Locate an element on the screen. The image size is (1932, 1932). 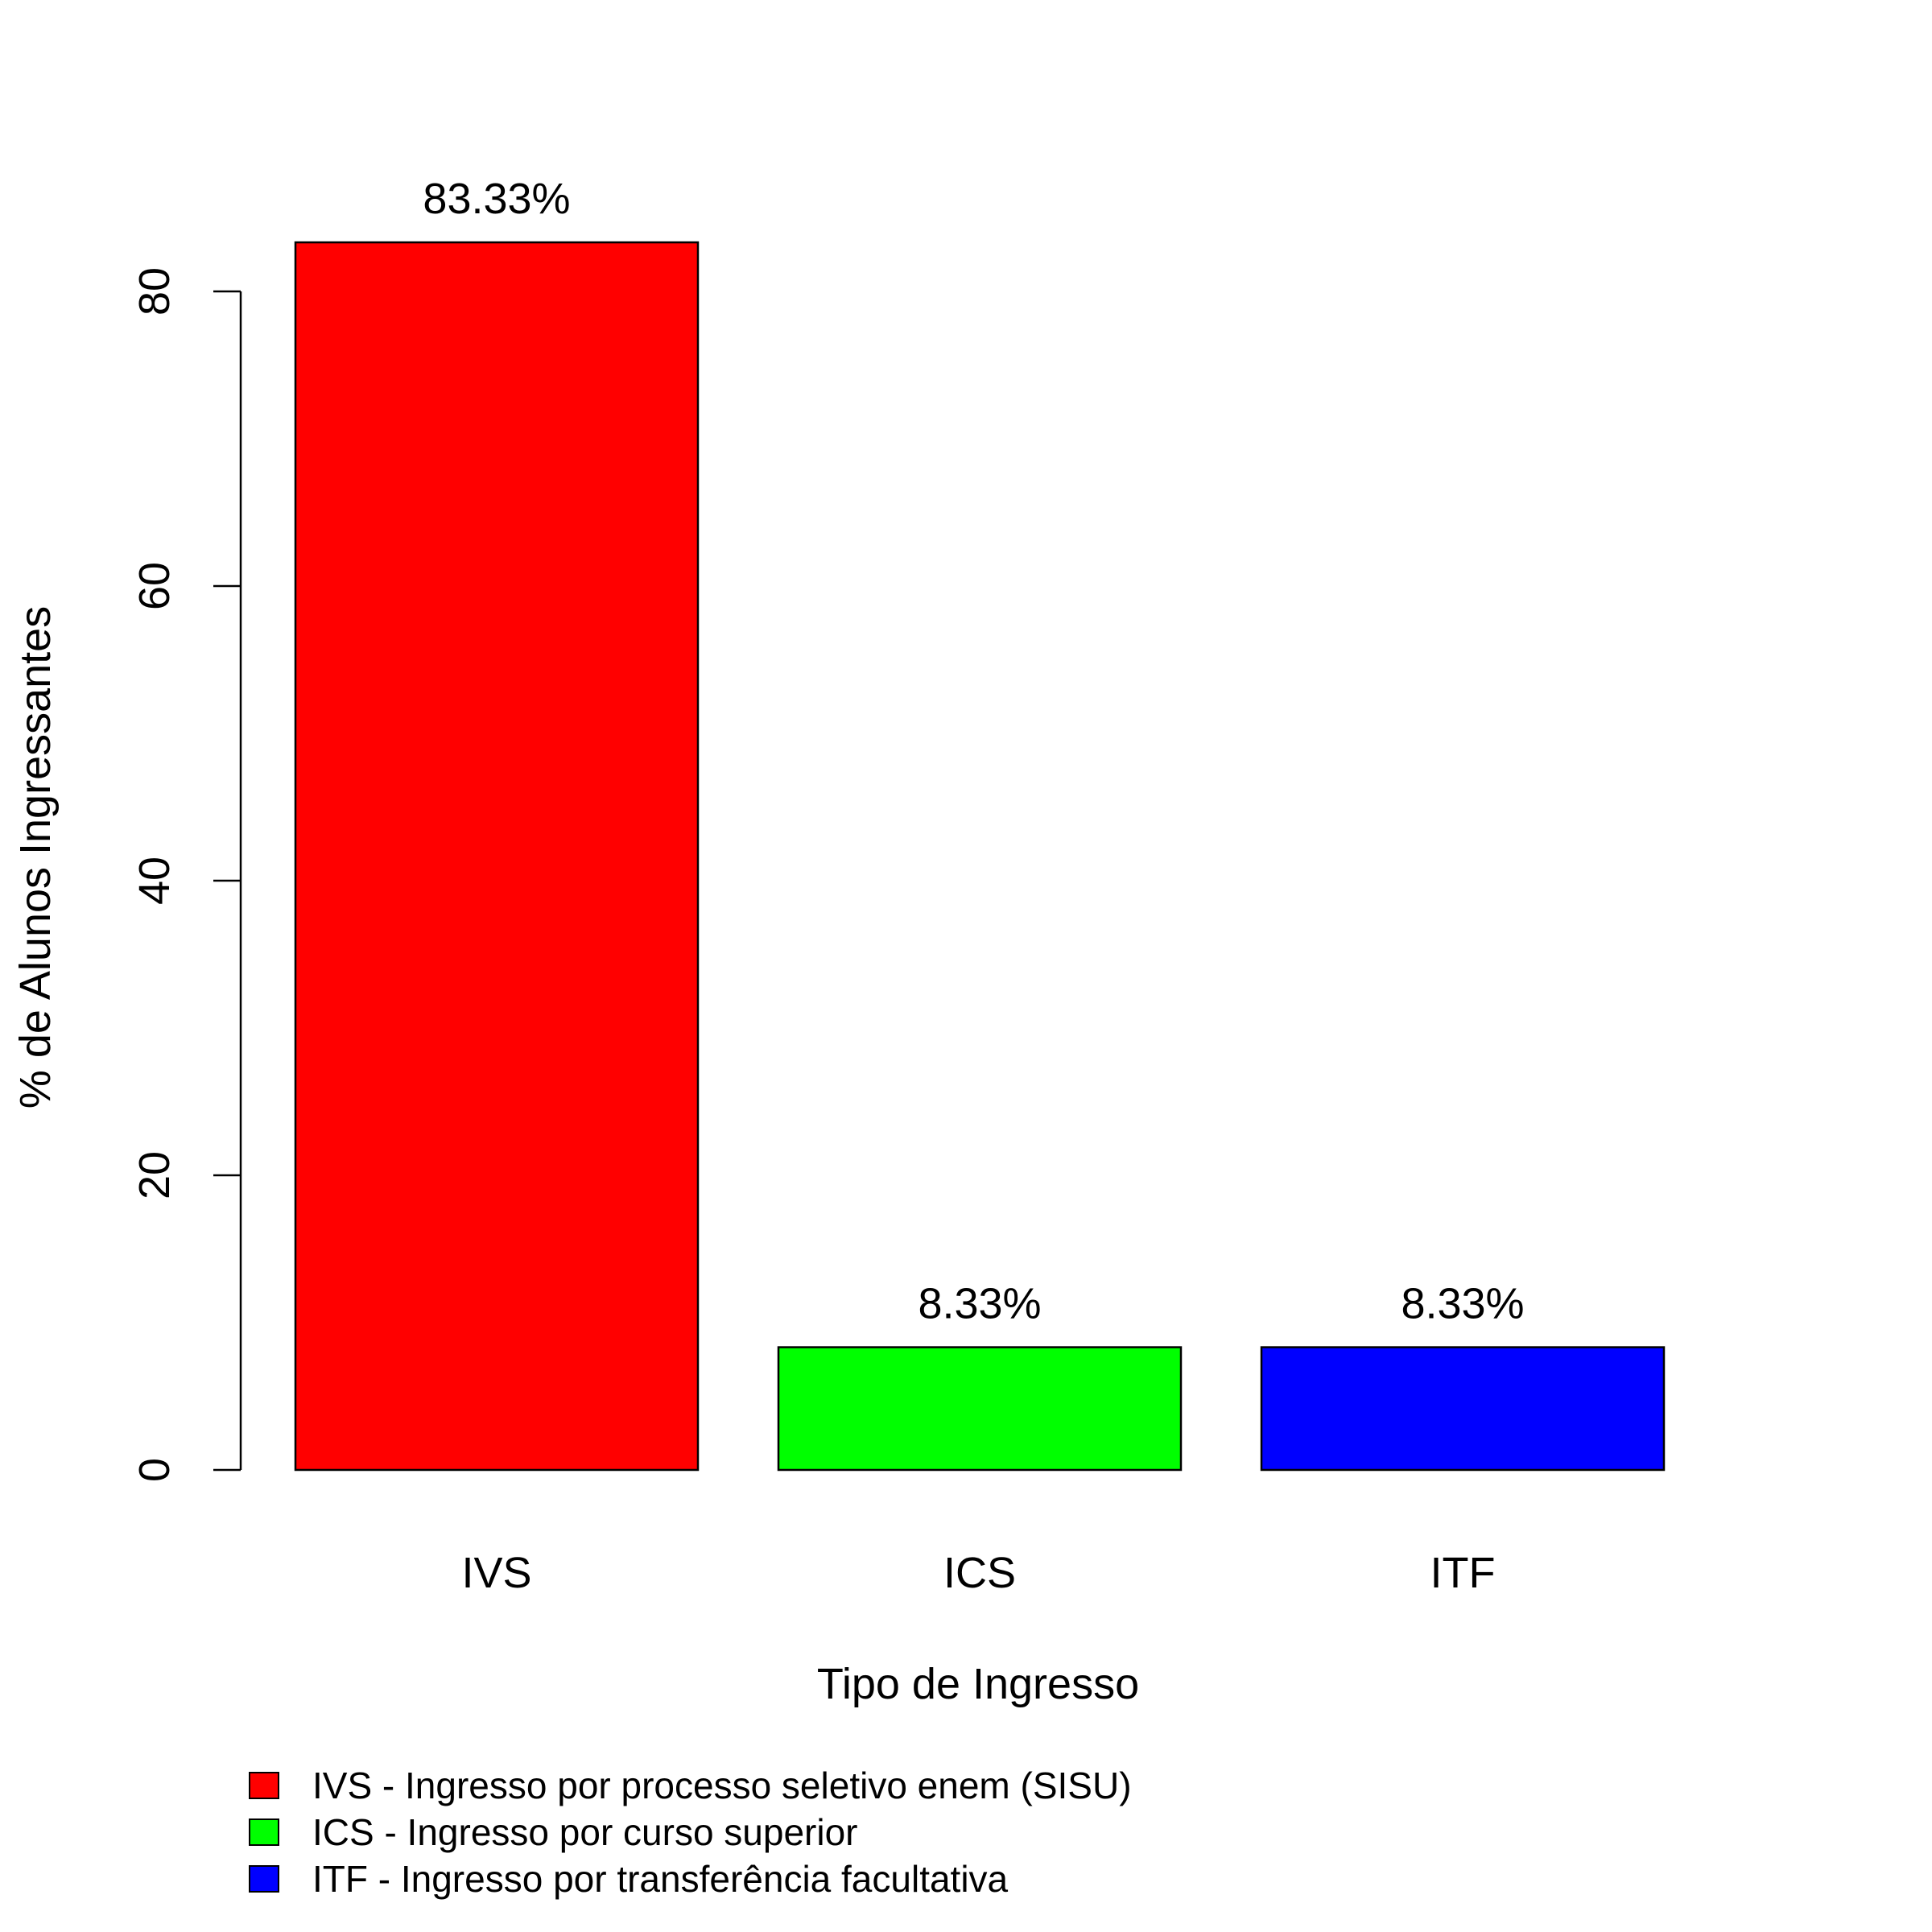
bar-itf is located at coordinates (1463, 1409).